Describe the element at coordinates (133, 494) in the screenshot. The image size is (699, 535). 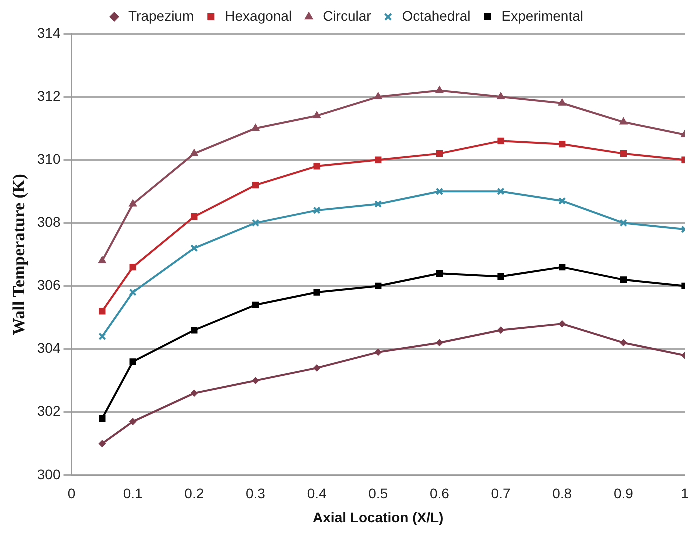
I see `x-tick-label: 0.1` at that location.